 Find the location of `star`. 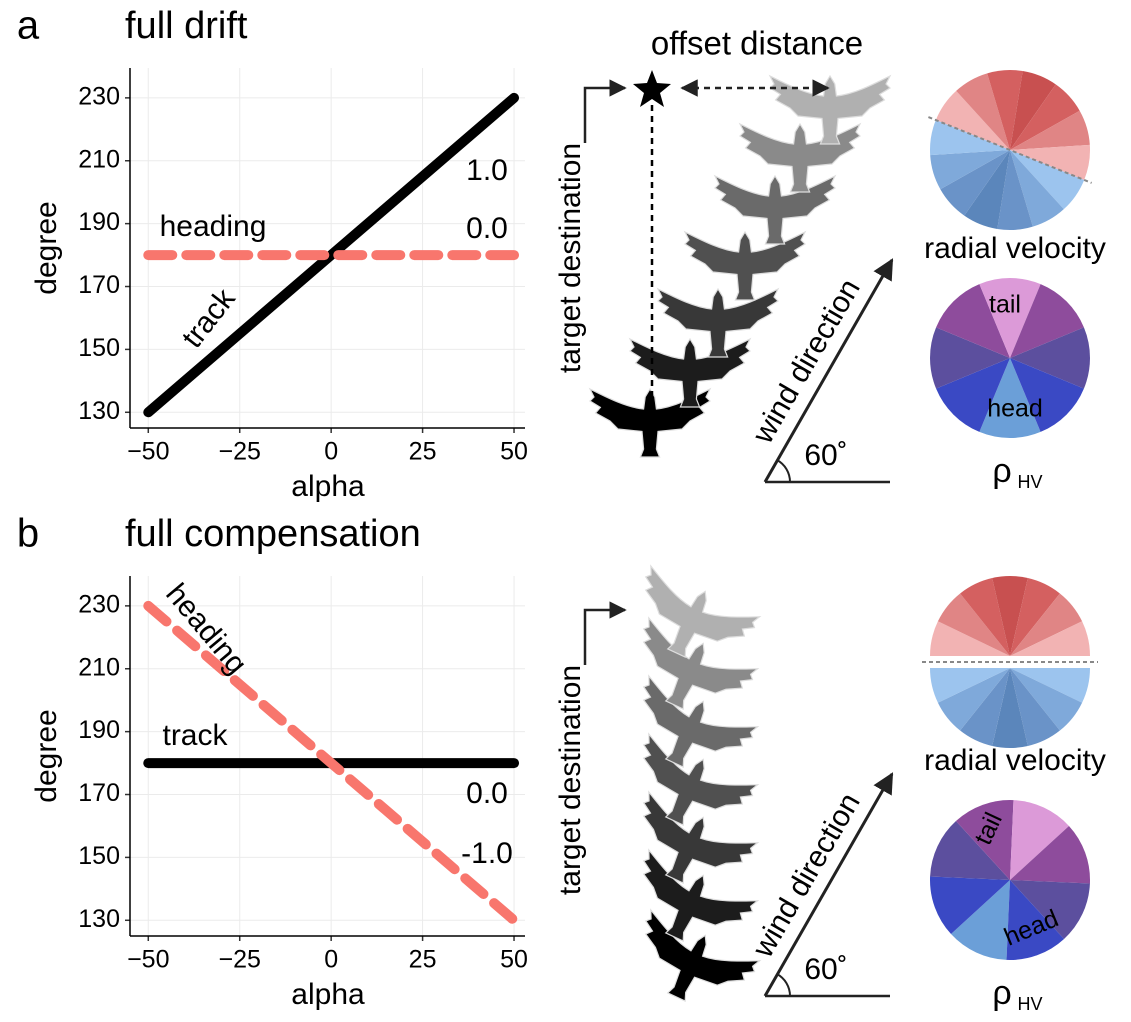

star is located at coordinates (652, 88).